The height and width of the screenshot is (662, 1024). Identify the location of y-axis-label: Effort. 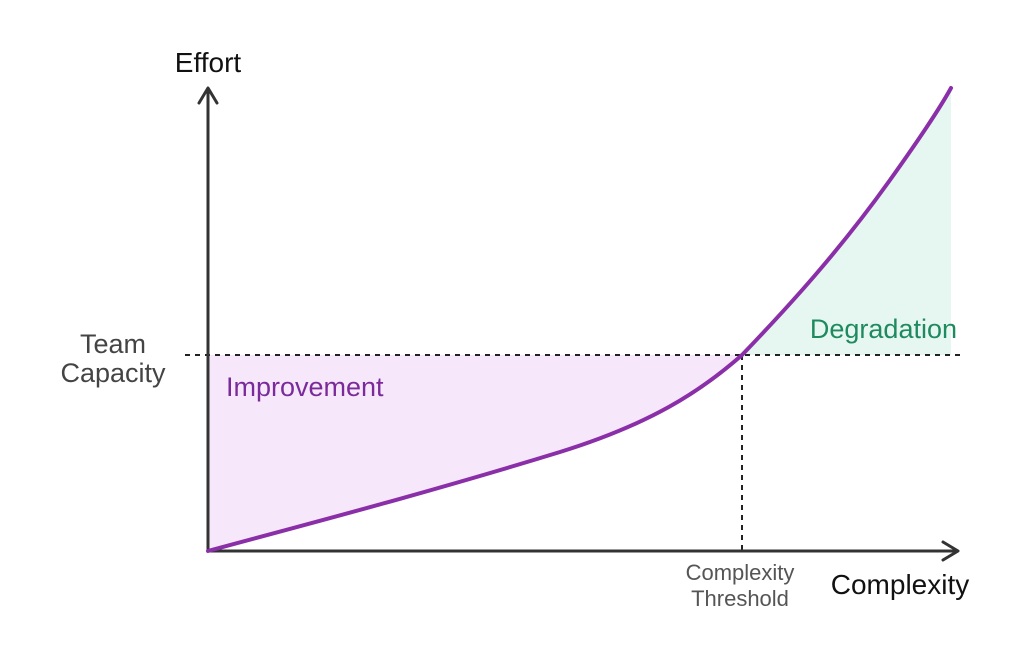
(208, 62).